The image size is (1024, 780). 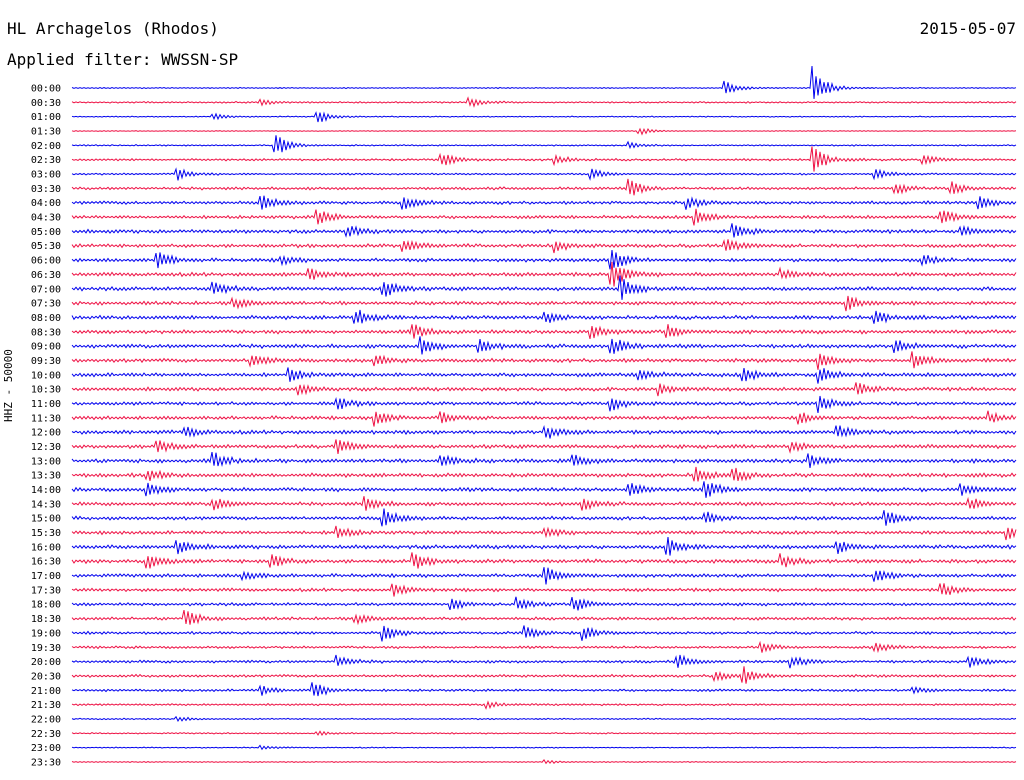 What do you see at coordinates (46, 318) in the screenshot?
I see `row-time-label: 08:00` at bounding box center [46, 318].